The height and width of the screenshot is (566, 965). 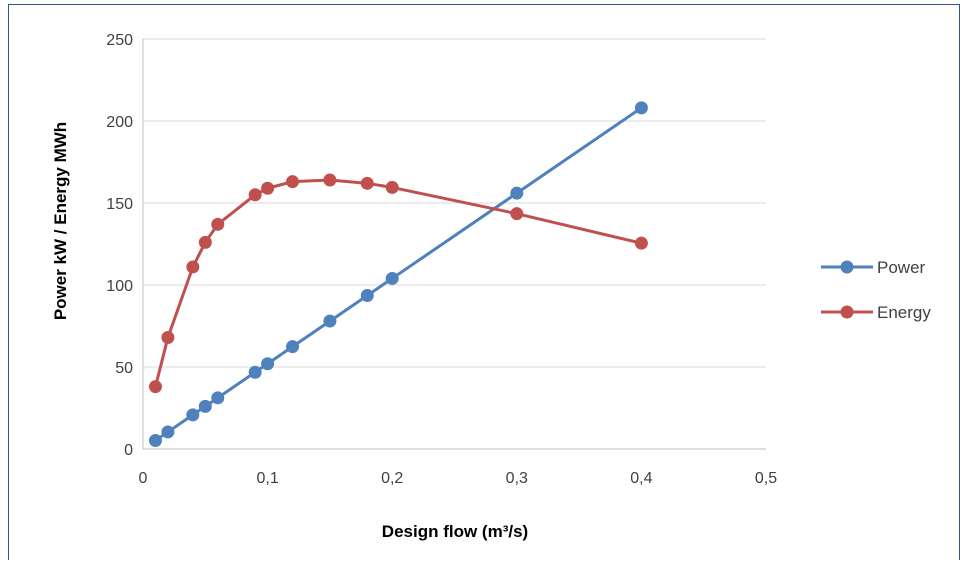 What do you see at coordinates (876, 312) in the screenshot?
I see `legend-item-energy: Energy` at bounding box center [876, 312].